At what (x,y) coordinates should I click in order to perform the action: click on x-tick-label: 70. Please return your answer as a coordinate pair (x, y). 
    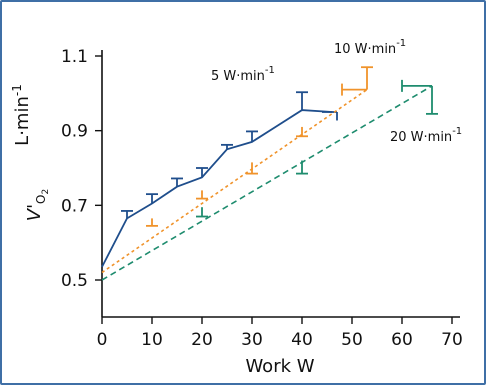
    Looking at the image, I should click on (452, 340).